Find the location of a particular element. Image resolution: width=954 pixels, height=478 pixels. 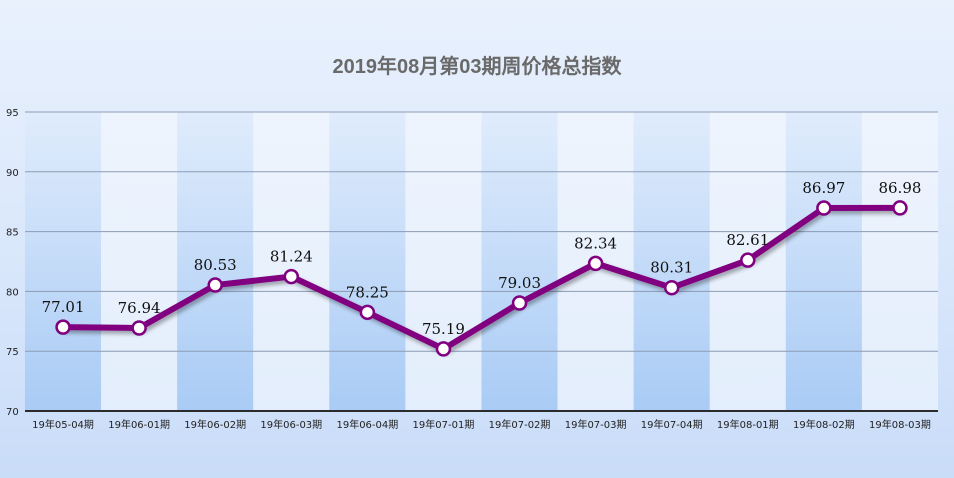

x-tick-label: 19年07-01期 is located at coordinates (444, 424).